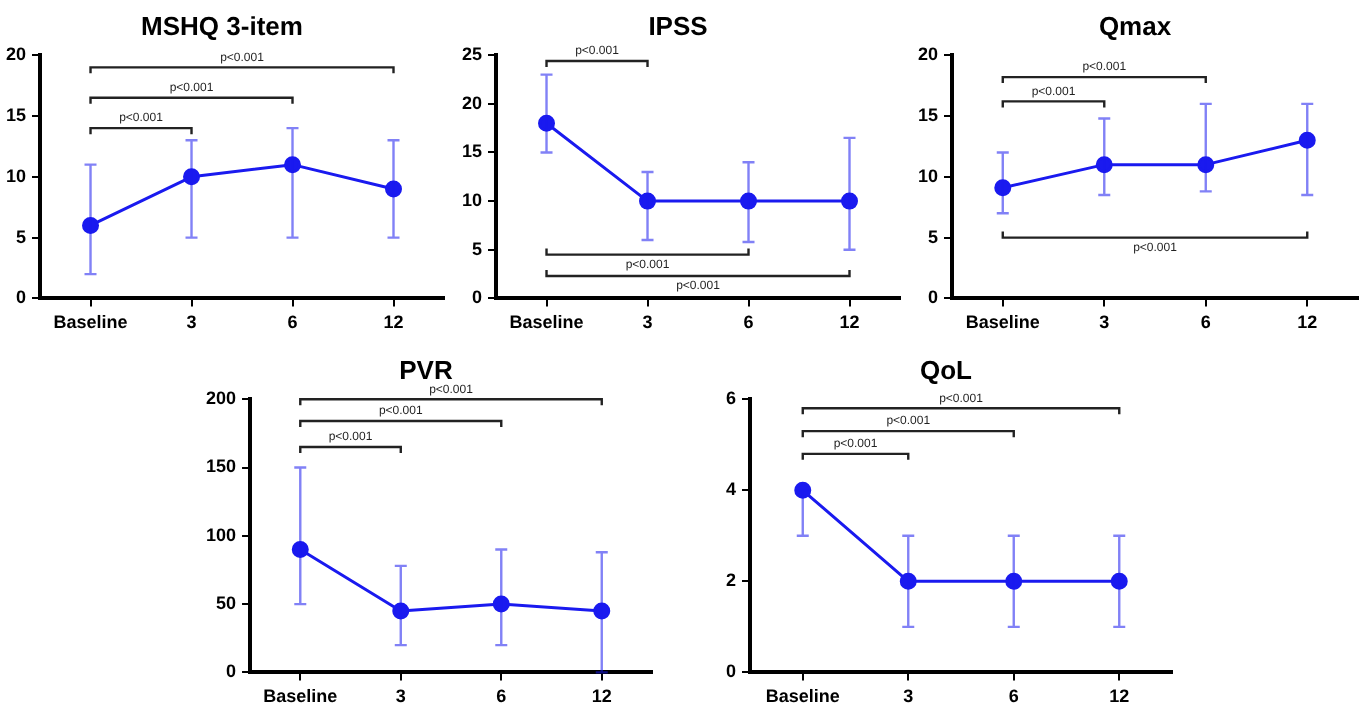 The height and width of the screenshot is (714, 1370). What do you see at coordinates (731, 398) in the screenshot?
I see `y-tick-label: 6` at bounding box center [731, 398].